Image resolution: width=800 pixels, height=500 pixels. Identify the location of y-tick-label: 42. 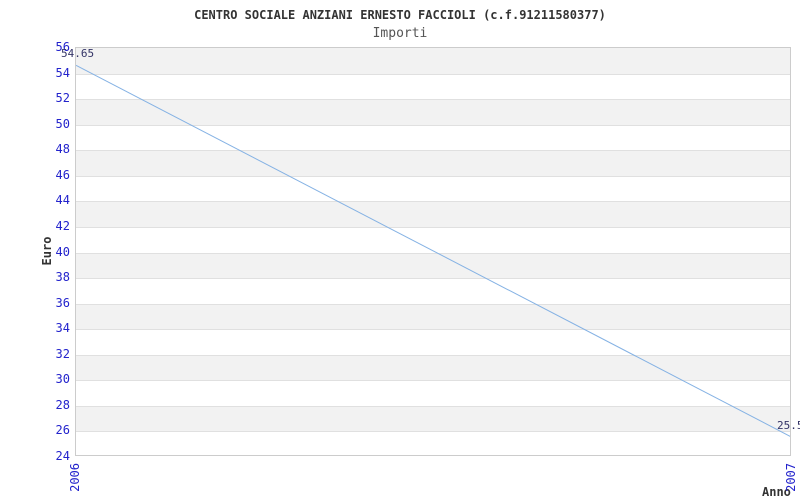
(62, 225).